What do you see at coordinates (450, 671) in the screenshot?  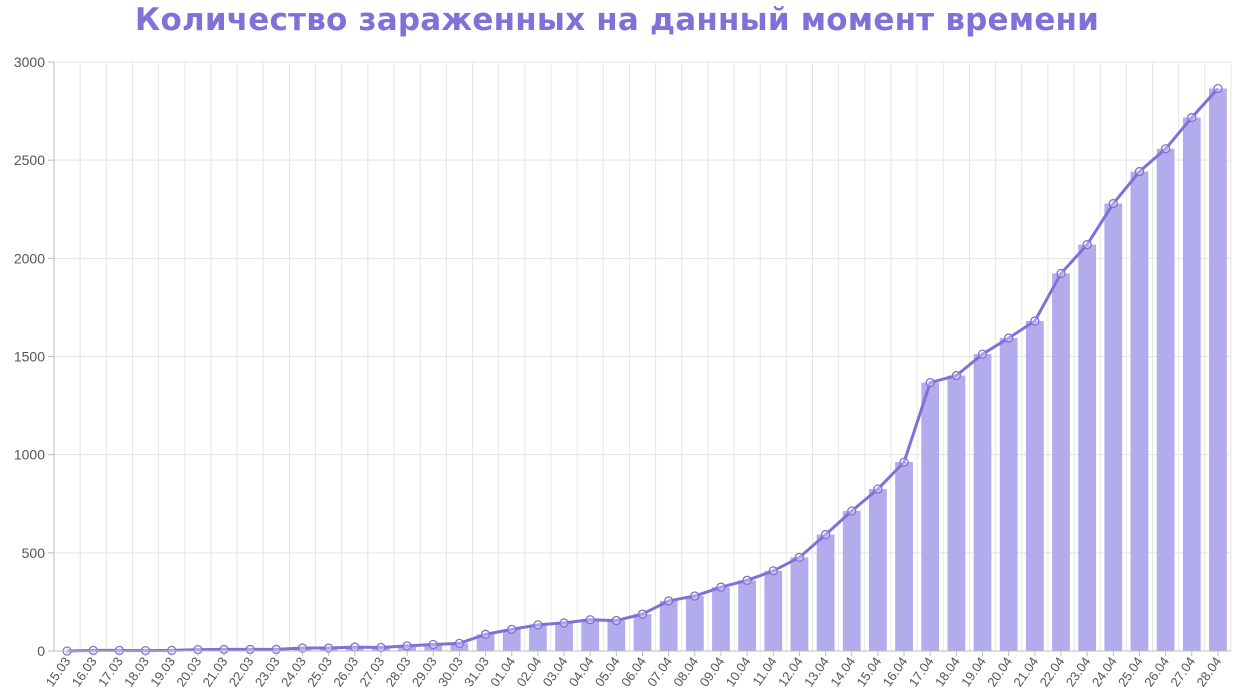 I see `x-tick-label: 30.03` at bounding box center [450, 671].